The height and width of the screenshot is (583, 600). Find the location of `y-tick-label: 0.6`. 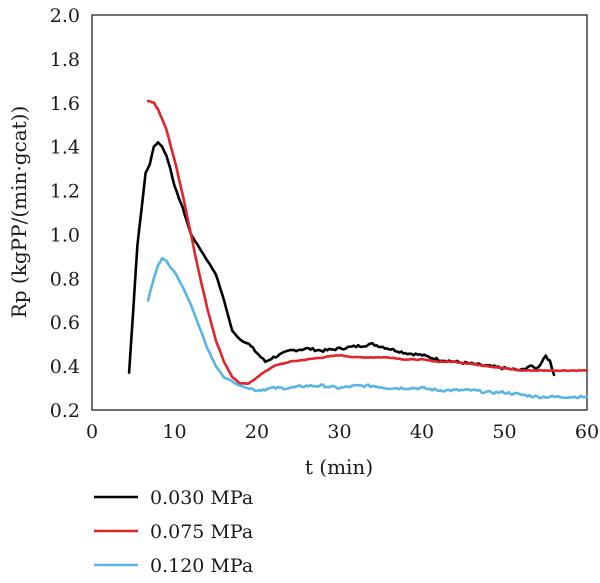

y-tick-label: 0.6 is located at coordinates (65, 323).